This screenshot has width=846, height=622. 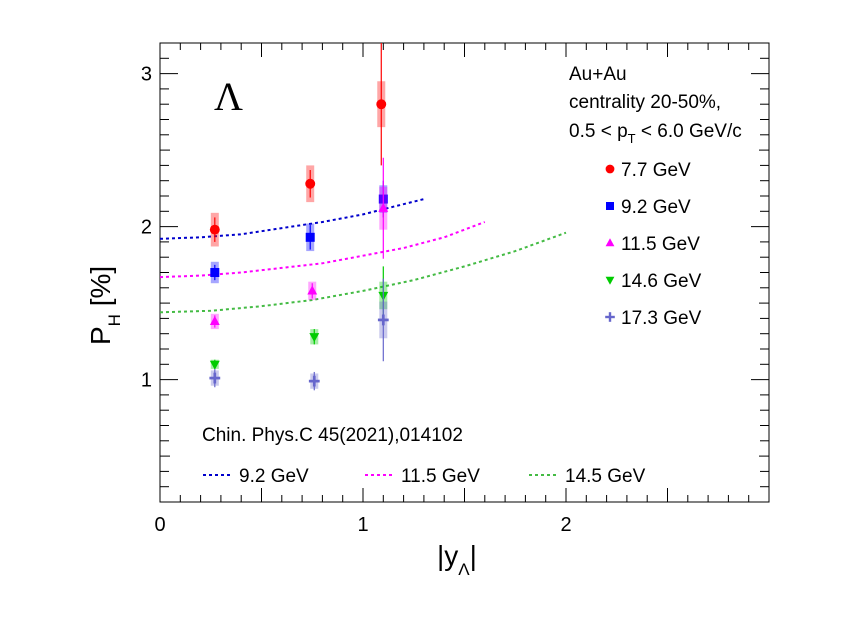 What do you see at coordinates (473, 555) in the screenshot?
I see `x-axis-label-close: |` at bounding box center [473, 555].